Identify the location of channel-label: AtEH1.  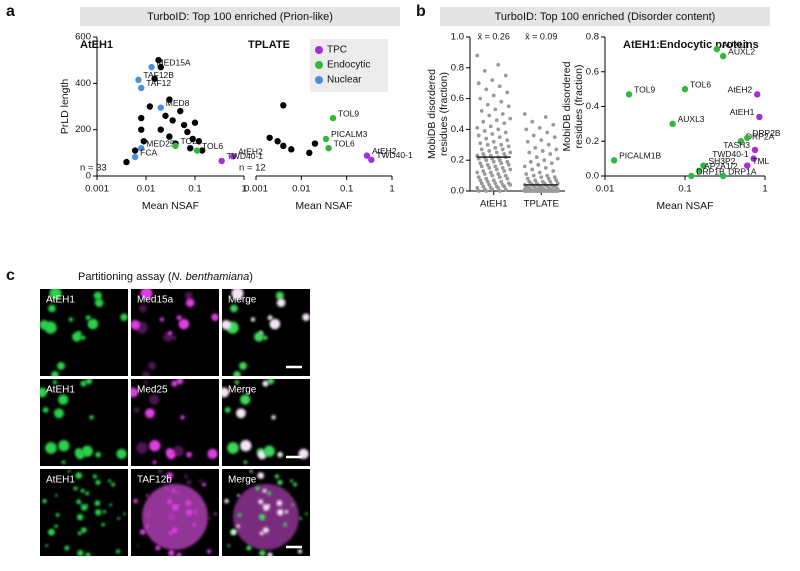
(60, 300).